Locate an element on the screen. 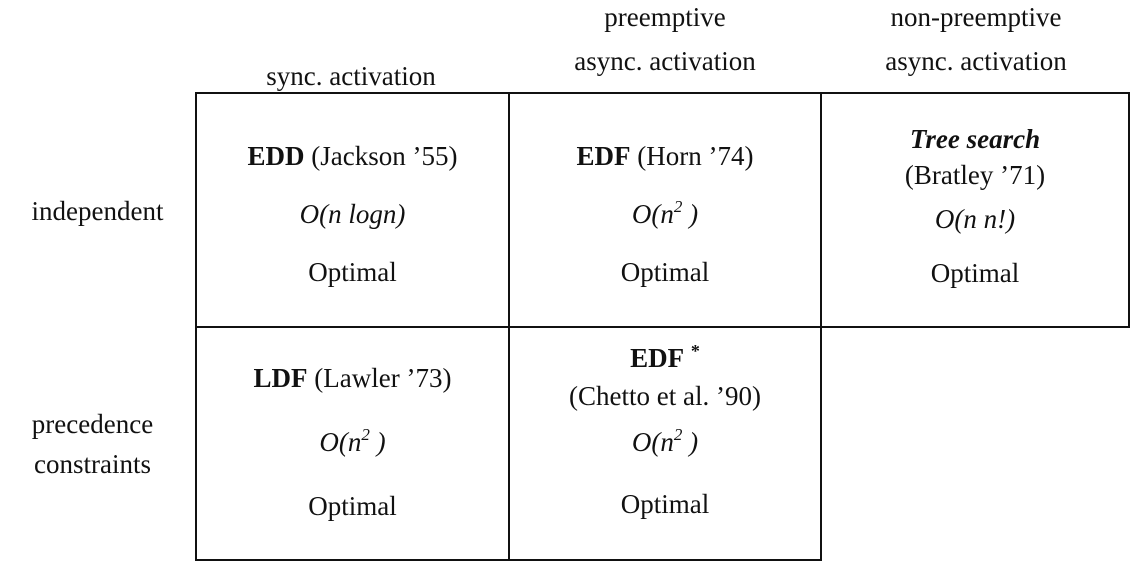  cell-edf-star-algo: EDF is located at coordinates (657, 358).